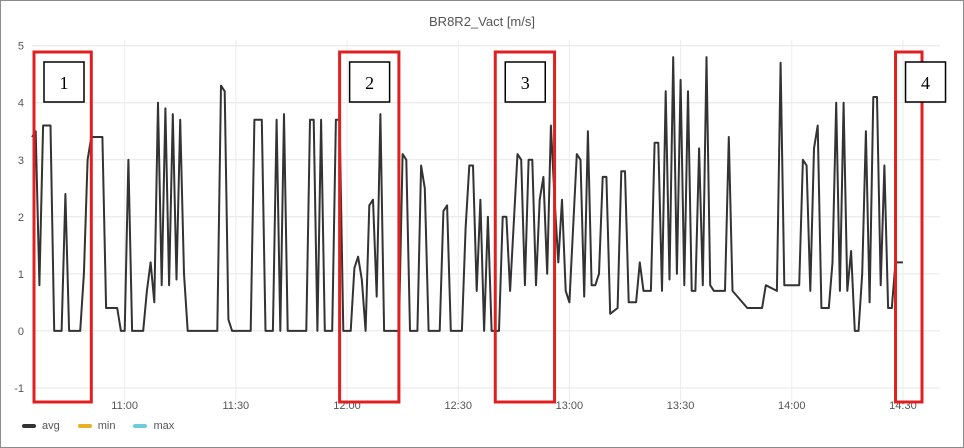 The height and width of the screenshot is (448, 964). Describe the element at coordinates (140, 426) in the screenshot. I see `legend-swatch-max` at that location.